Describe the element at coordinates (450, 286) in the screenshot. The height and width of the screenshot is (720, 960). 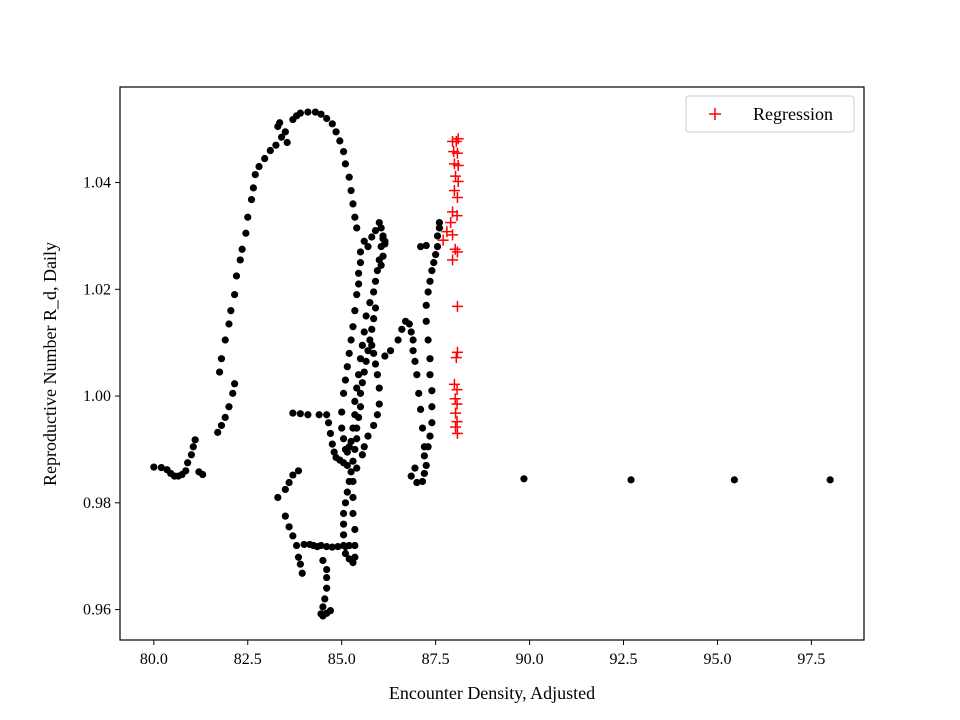
I see `regression-series` at that location.